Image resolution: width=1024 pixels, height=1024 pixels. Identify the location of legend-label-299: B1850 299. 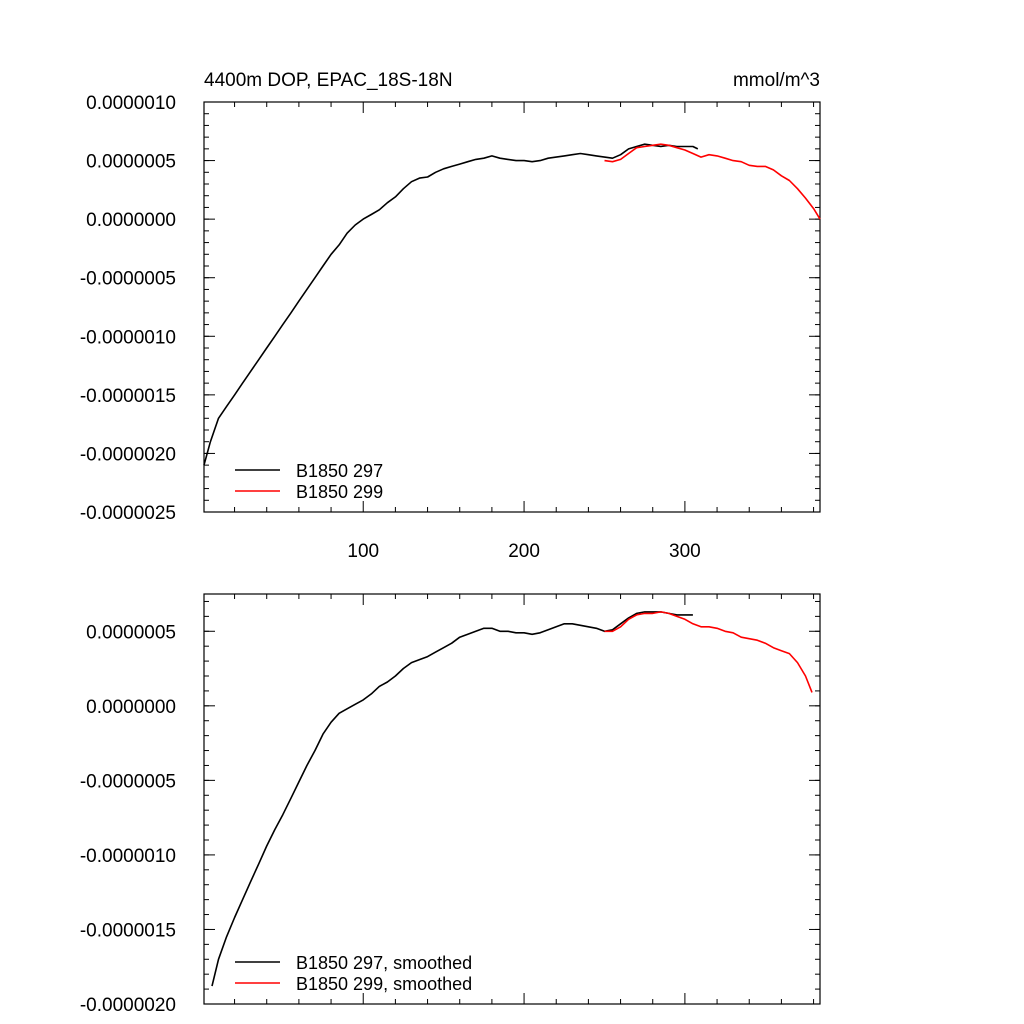
(339, 492).